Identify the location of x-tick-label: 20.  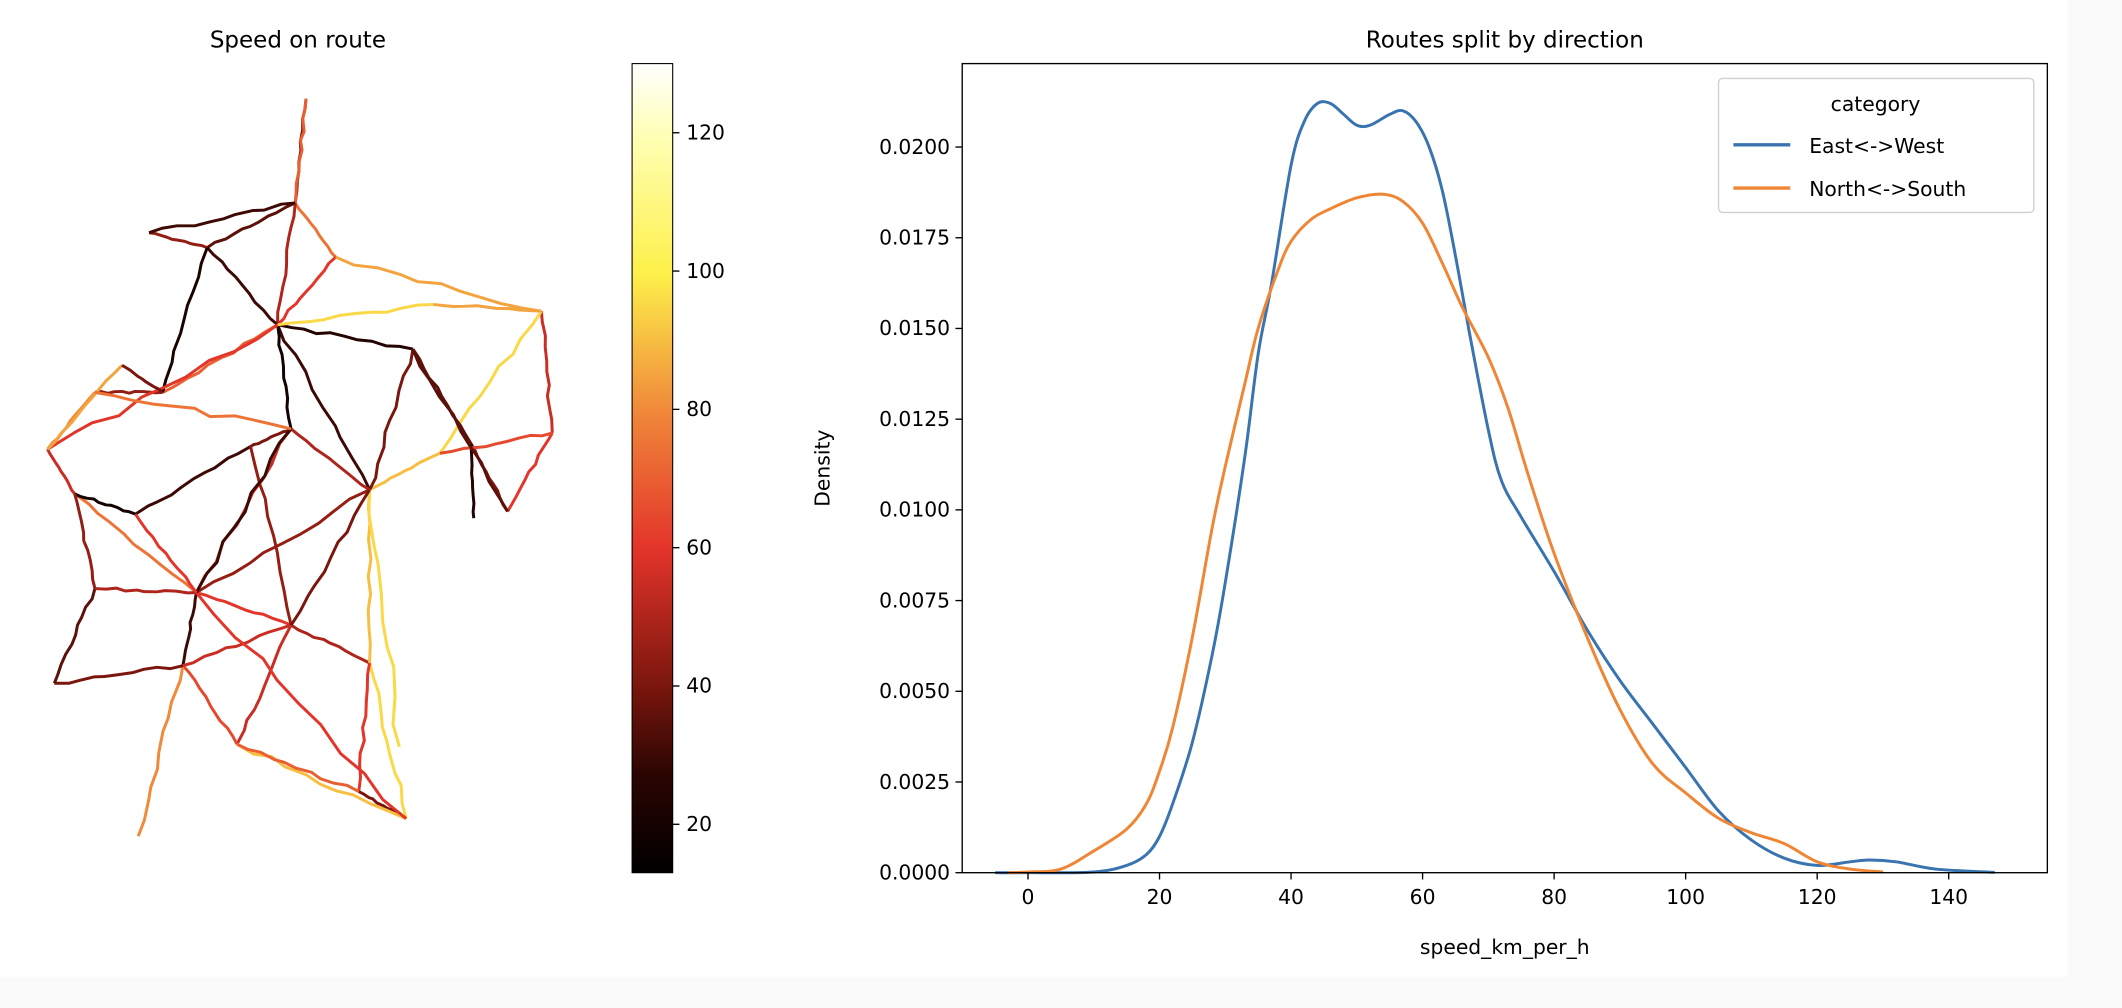
(1160, 897).